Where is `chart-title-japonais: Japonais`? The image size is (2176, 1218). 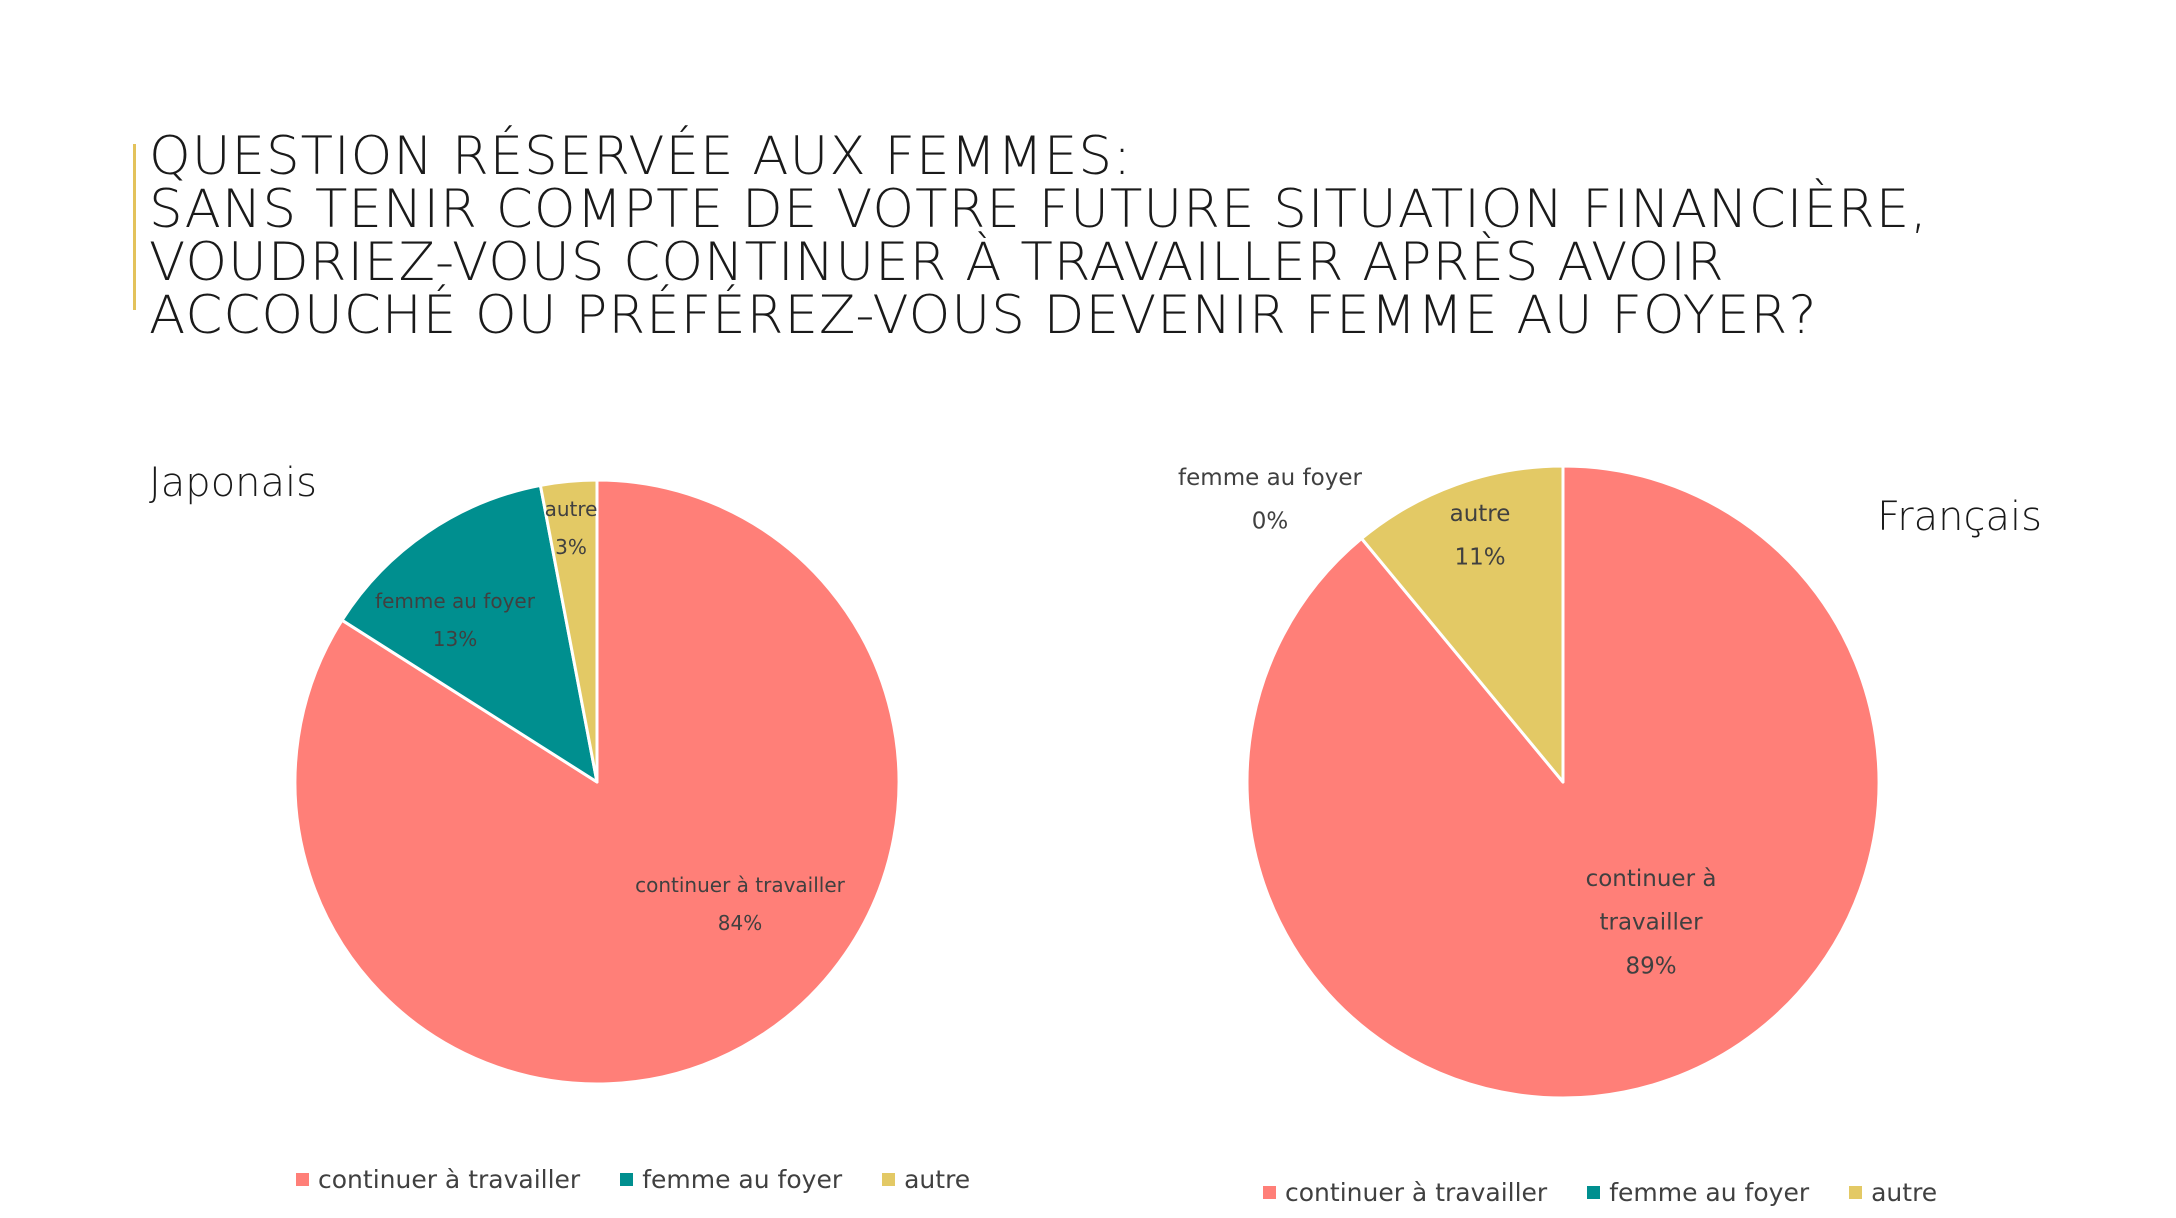 chart-title-japonais: Japonais is located at coordinates (233, 483).